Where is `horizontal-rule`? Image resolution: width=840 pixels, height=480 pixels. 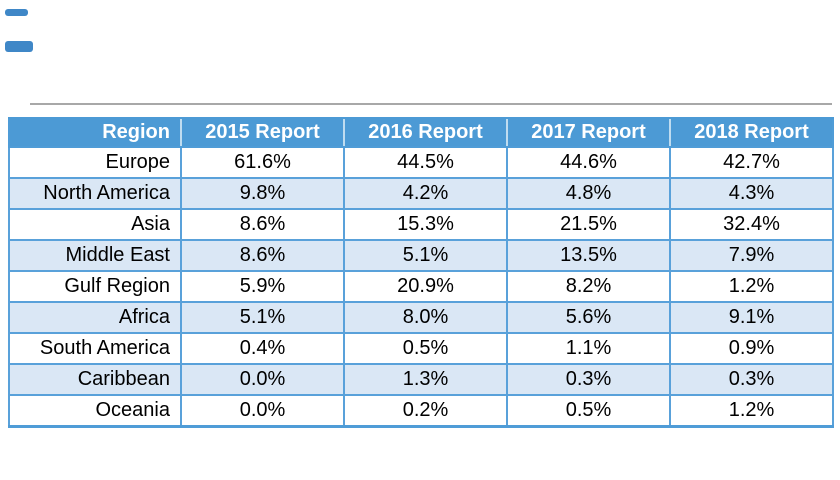
horizontal-rule is located at coordinates (431, 104).